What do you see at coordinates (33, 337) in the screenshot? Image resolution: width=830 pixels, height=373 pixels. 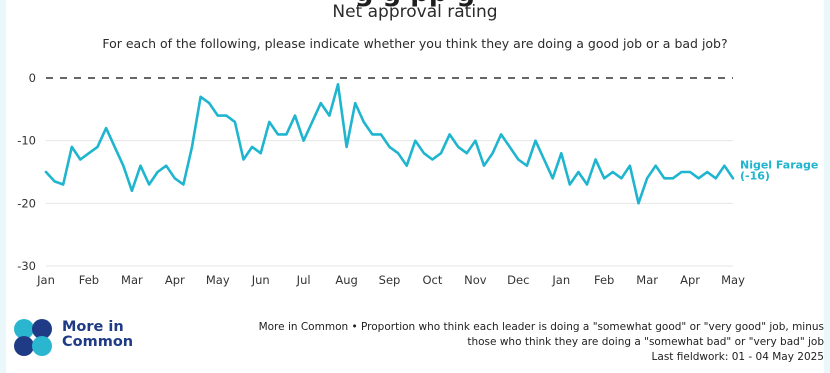 I see `logo-mark-icon` at bounding box center [33, 337].